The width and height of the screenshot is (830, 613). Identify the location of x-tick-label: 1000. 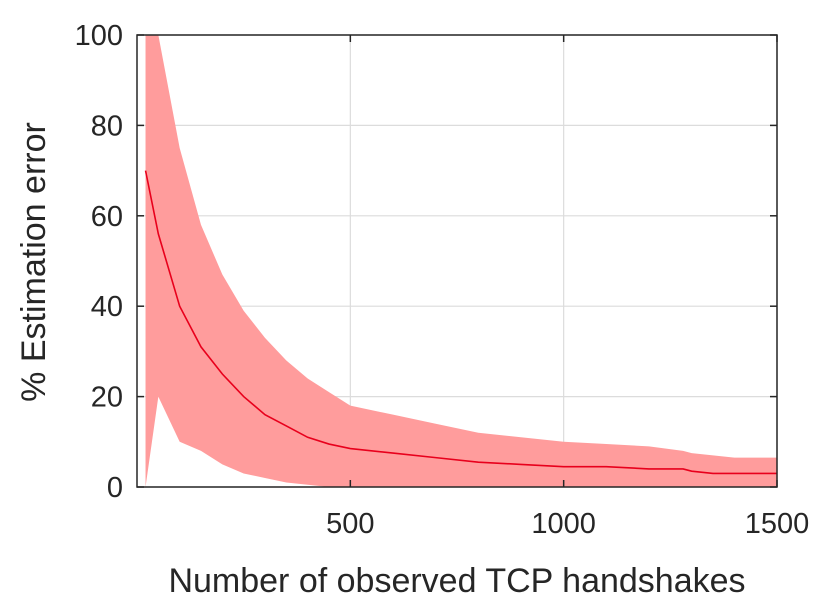
(563, 524).